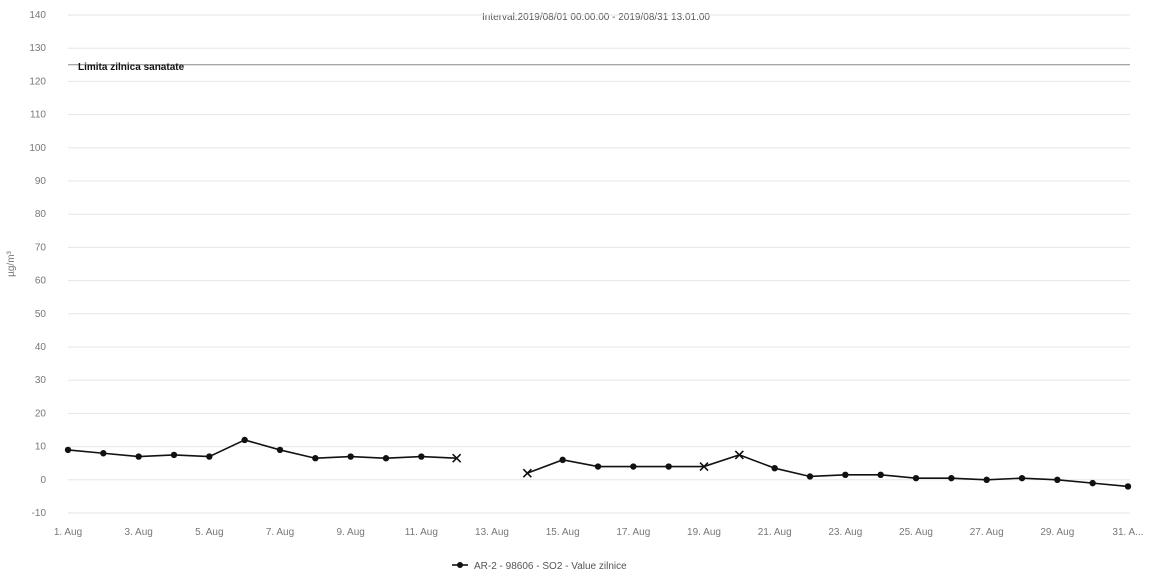 The width and height of the screenshot is (1153, 580). Describe the element at coordinates (421, 532) in the screenshot. I see `x-tick-label: 11. Aug` at that location.